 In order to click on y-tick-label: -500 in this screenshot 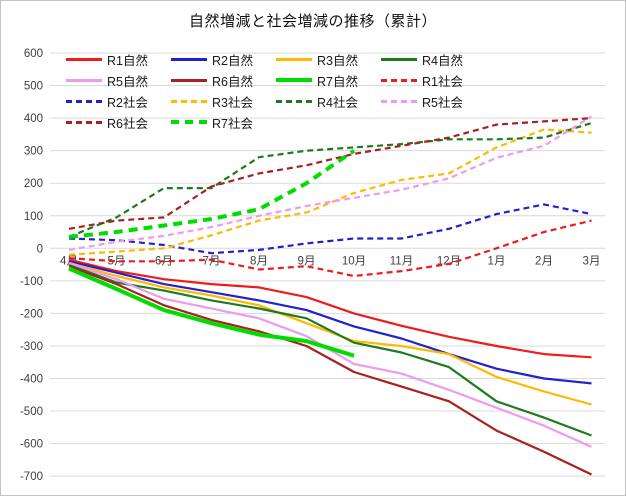, I will do `click(31, 412)`.